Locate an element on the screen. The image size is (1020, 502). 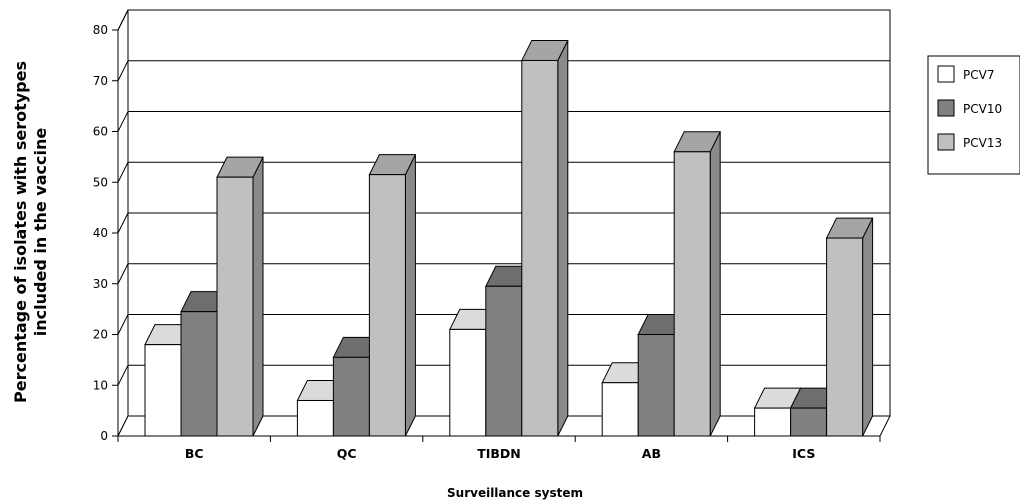
bar-pcv13-ab is located at coordinates (697, 284).